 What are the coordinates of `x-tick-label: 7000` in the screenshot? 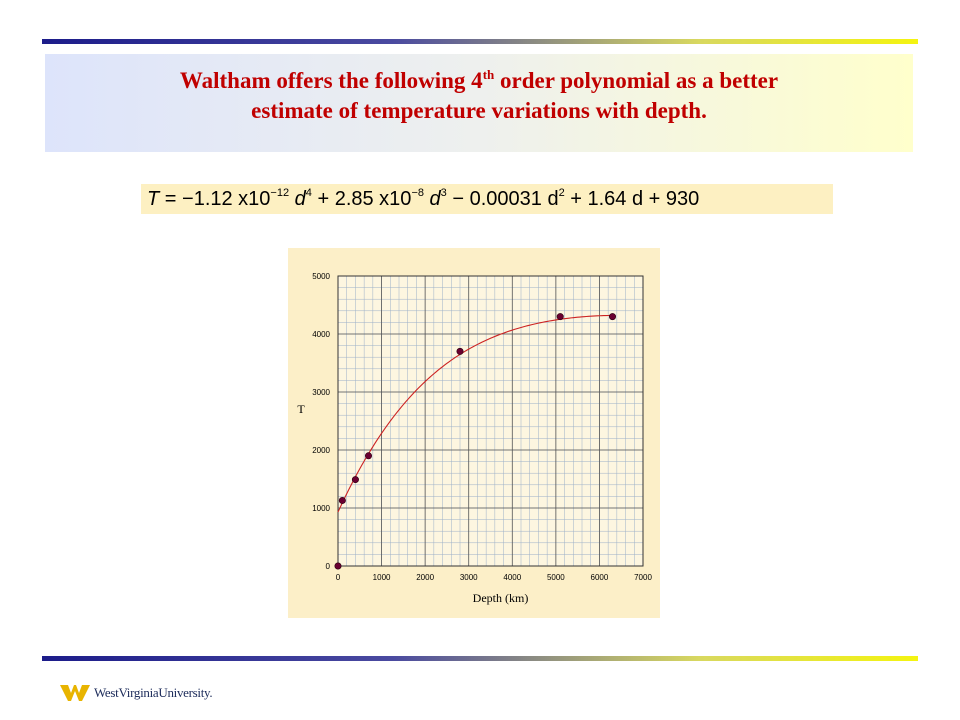 It's located at (643, 577).